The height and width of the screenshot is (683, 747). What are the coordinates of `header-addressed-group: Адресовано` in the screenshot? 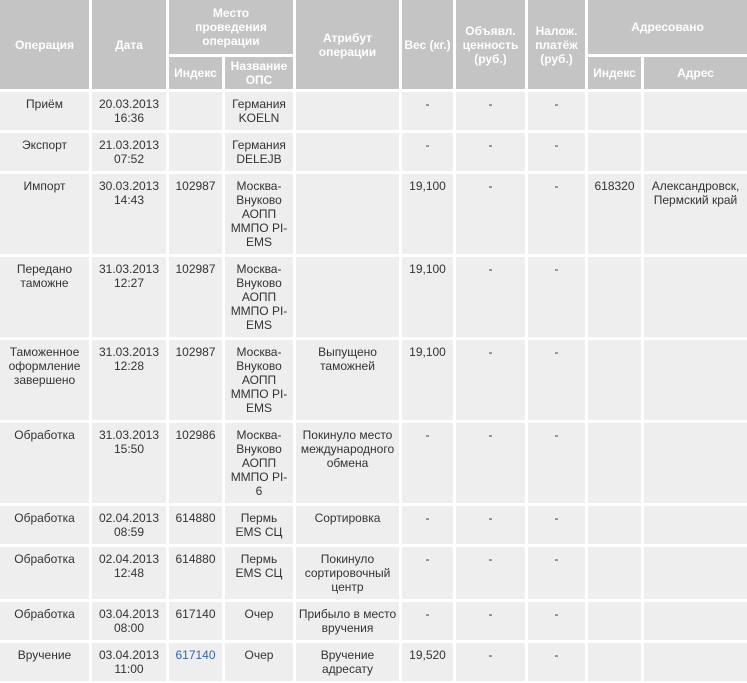 It's located at (667, 27).